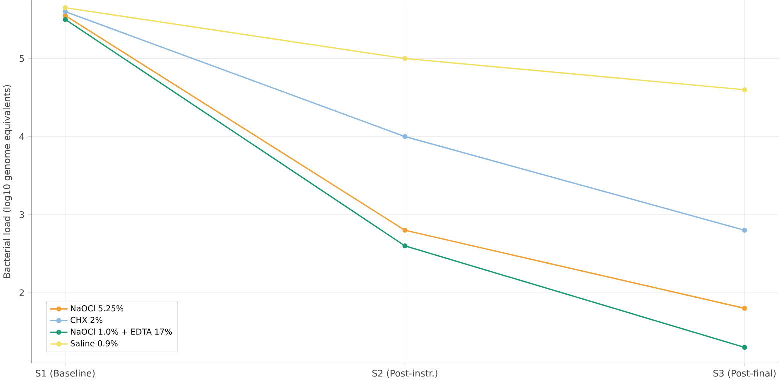 The height and width of the screenshot is (381, 780). Describe the element at coordinates (65, 374) in the screenshot. I see `x-tick-label: S1 (Baseline)` at that location.